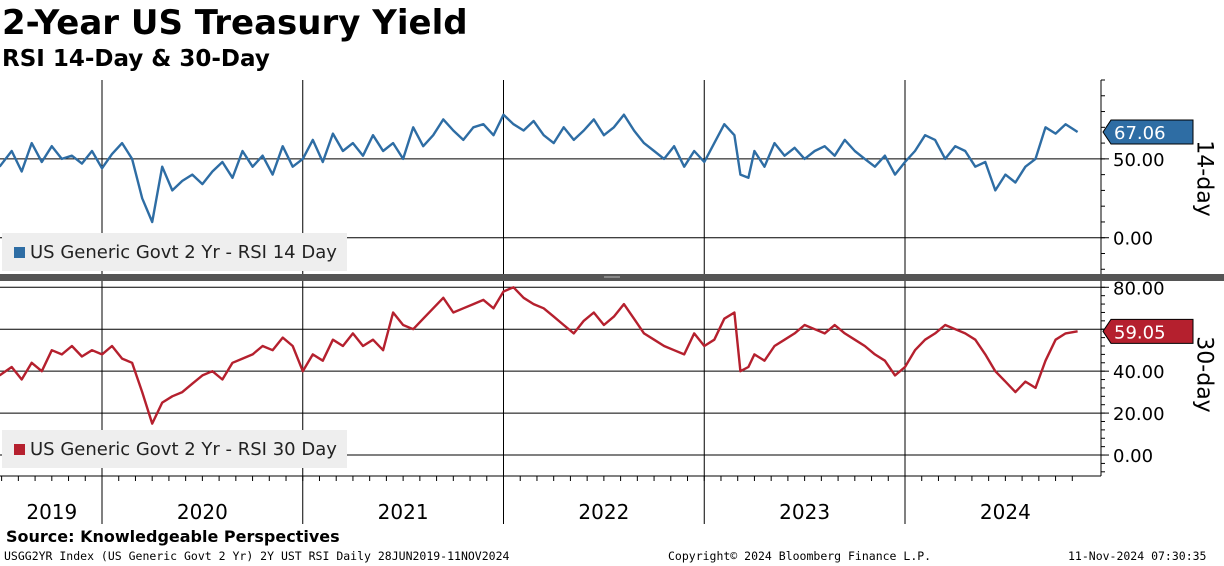 This screenshot has height=566, width=1224. Describe the element at coordinates (1140, 332) in the screenshot. I see `last-value-label-1: 59.05` at that location.